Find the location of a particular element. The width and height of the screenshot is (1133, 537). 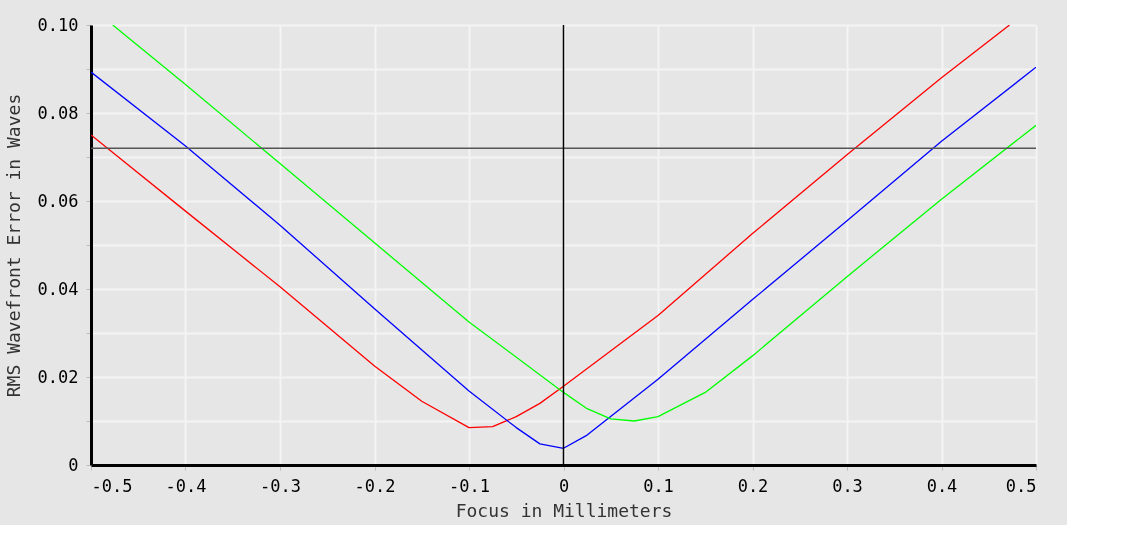

y-tick-label: 0 is located at coordinates (73, 464).